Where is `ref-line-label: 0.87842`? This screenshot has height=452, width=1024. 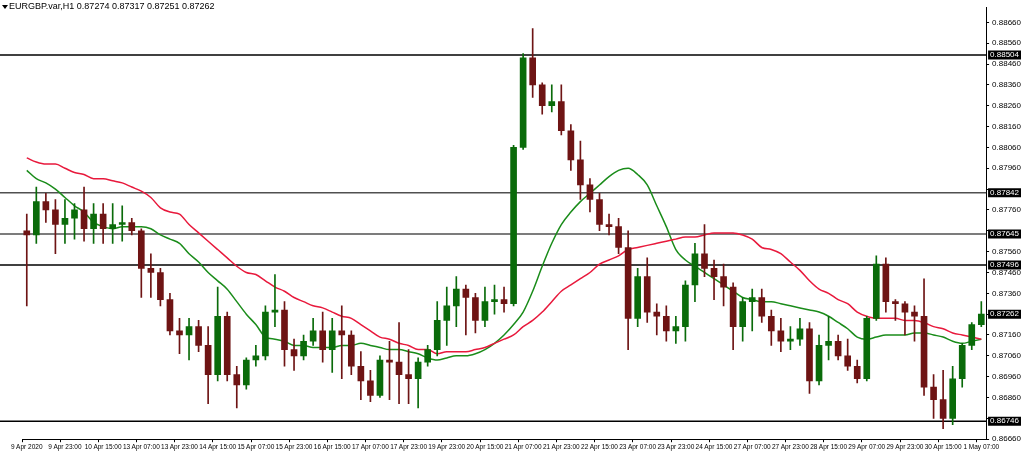 ref-line-label: 0.87842 is located at coordinates (1005, 193).